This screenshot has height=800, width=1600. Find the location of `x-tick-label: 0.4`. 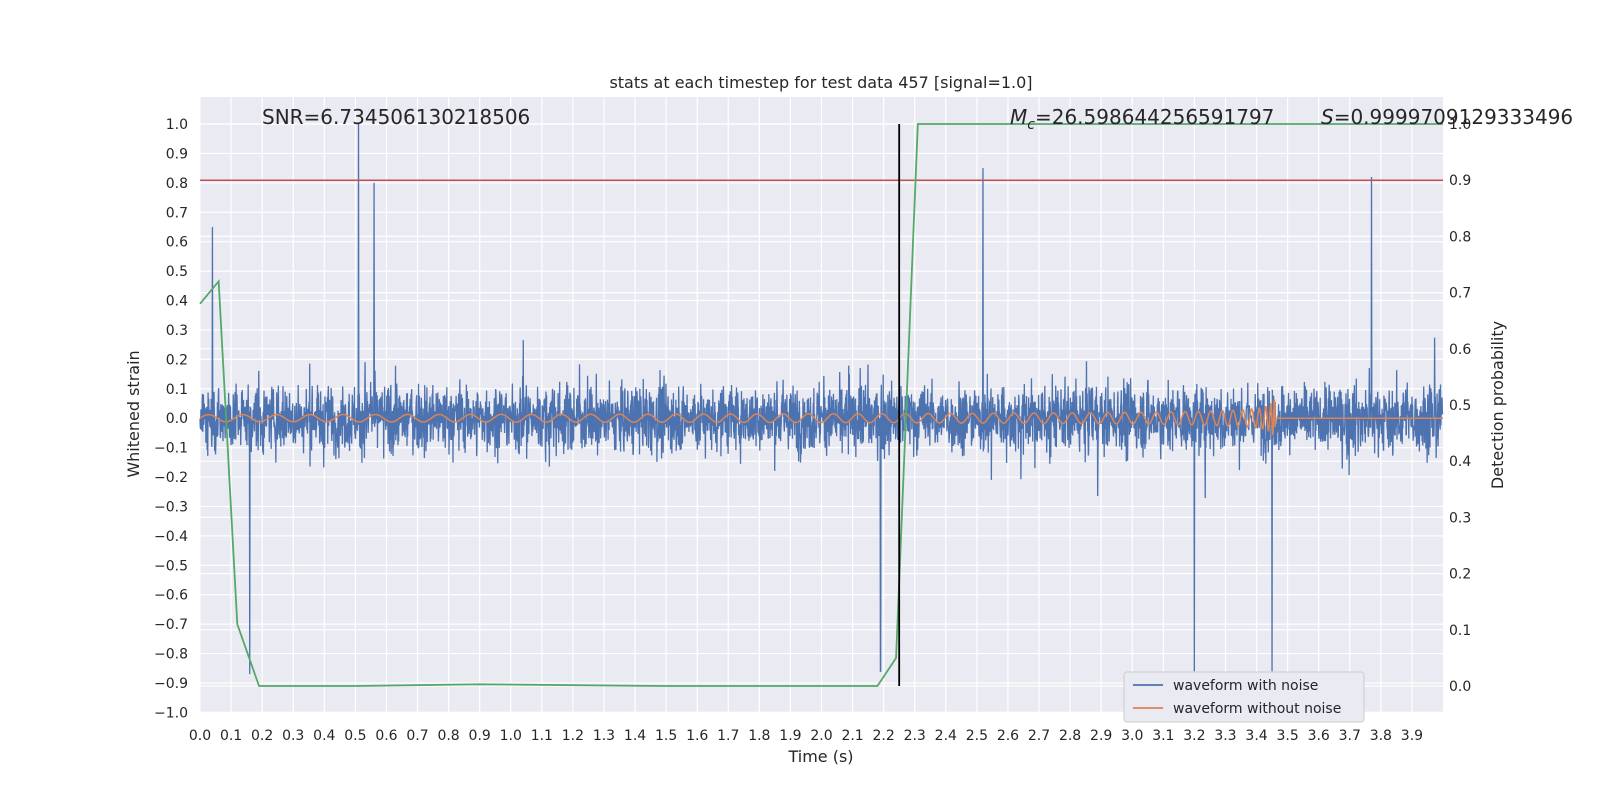

x-tick-label: 0.4 is located at coordinates (324, 736).